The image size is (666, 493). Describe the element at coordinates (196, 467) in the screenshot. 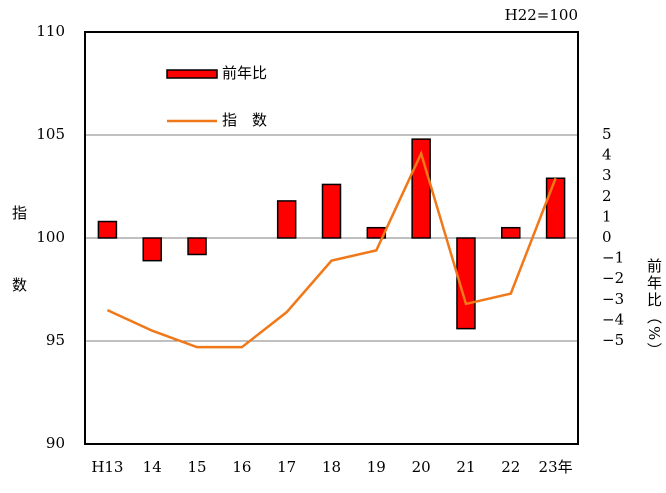

I see `x-tick-label: 15` at that location.